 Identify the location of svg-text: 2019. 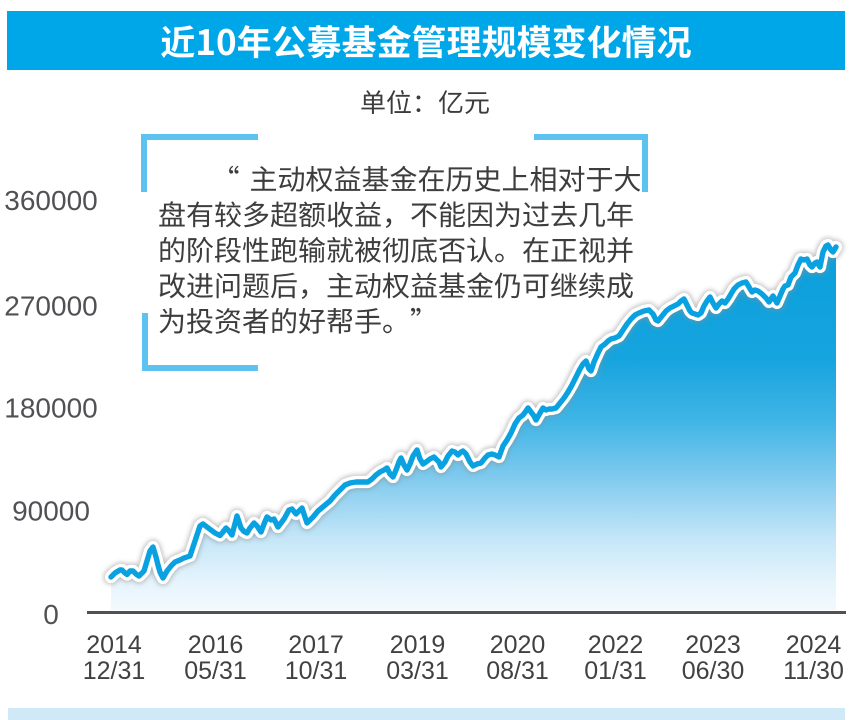
(418, 645).